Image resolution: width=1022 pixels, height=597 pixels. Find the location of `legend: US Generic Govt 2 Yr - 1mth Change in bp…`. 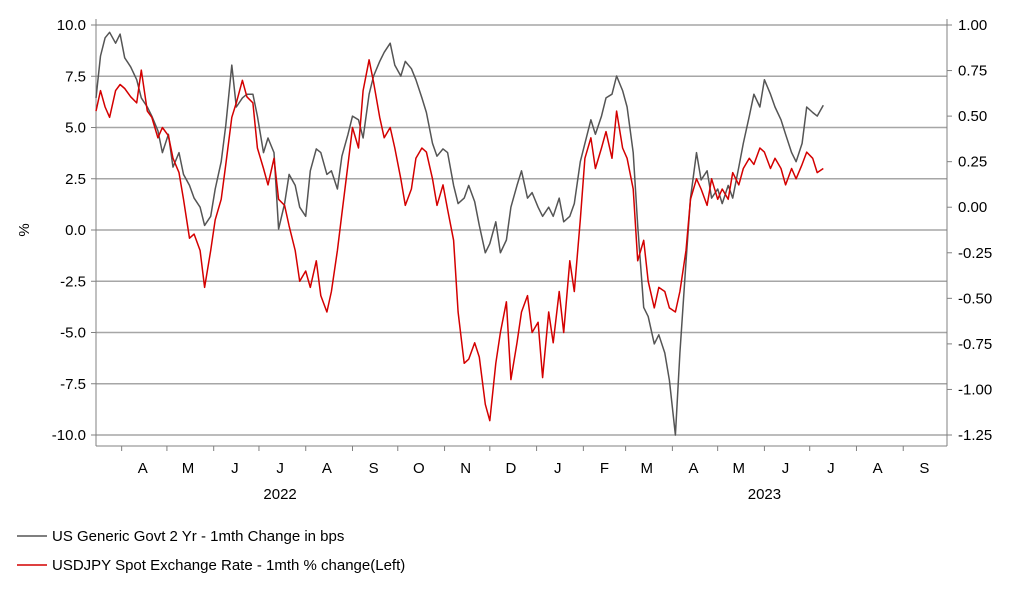

legend: US Generic Govt 2 Yr - 1mth Change in bp… is located at coordinates (211, 551).